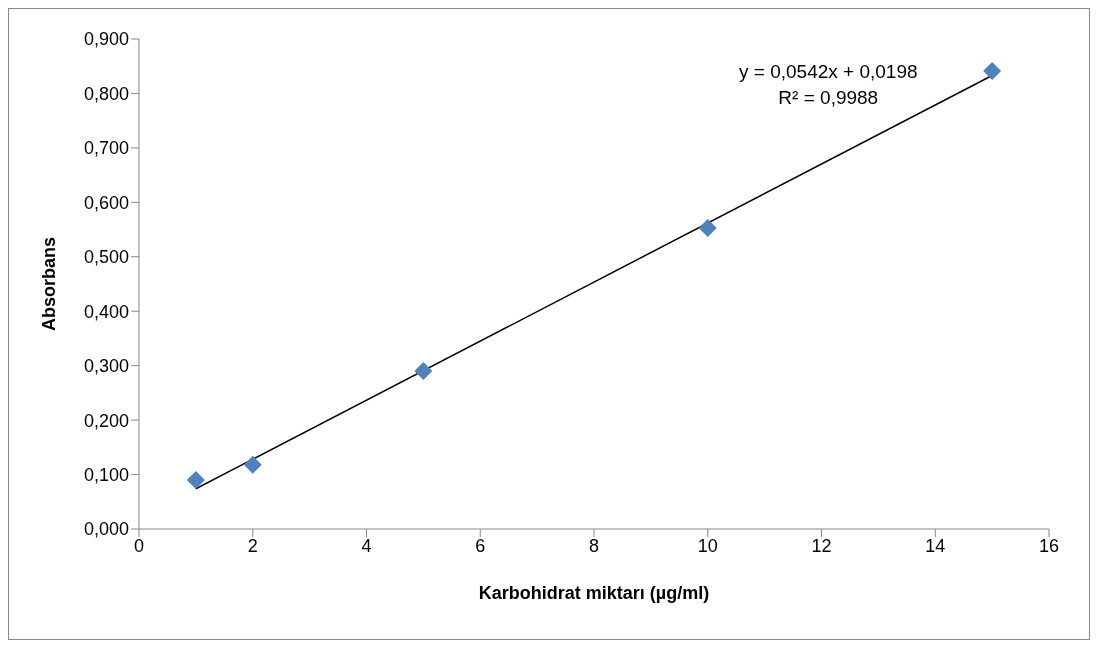 Image resolution: width=1097 pixels, height=647 pixels. I want to click on x-tick-label: 2, so click(252, 545).